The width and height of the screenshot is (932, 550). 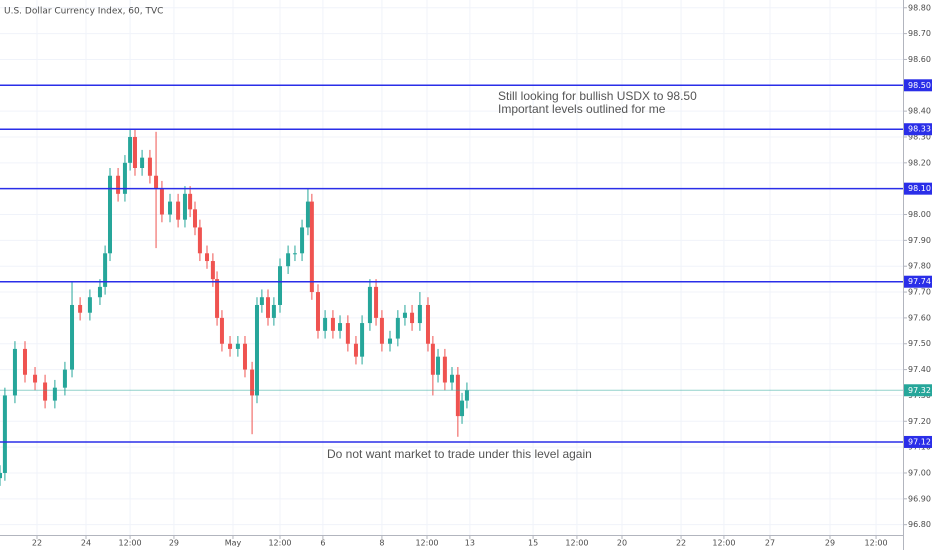 I want to click on x-tick-label: May, so click(x=233, y=543).